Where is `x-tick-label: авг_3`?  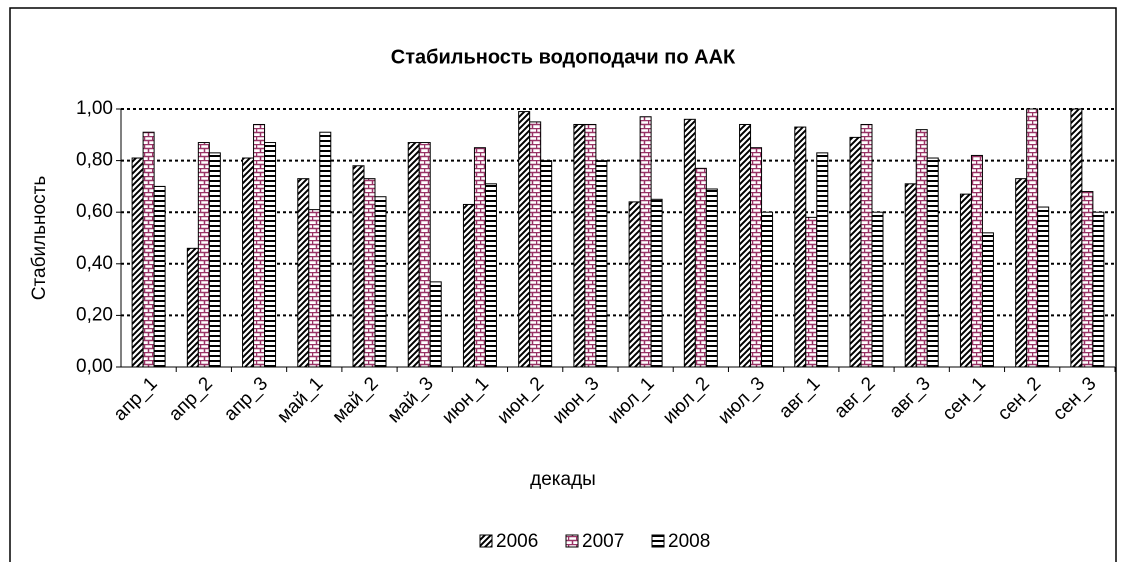
x-tick-label: авг_3 is located at coordinates (909, 397).